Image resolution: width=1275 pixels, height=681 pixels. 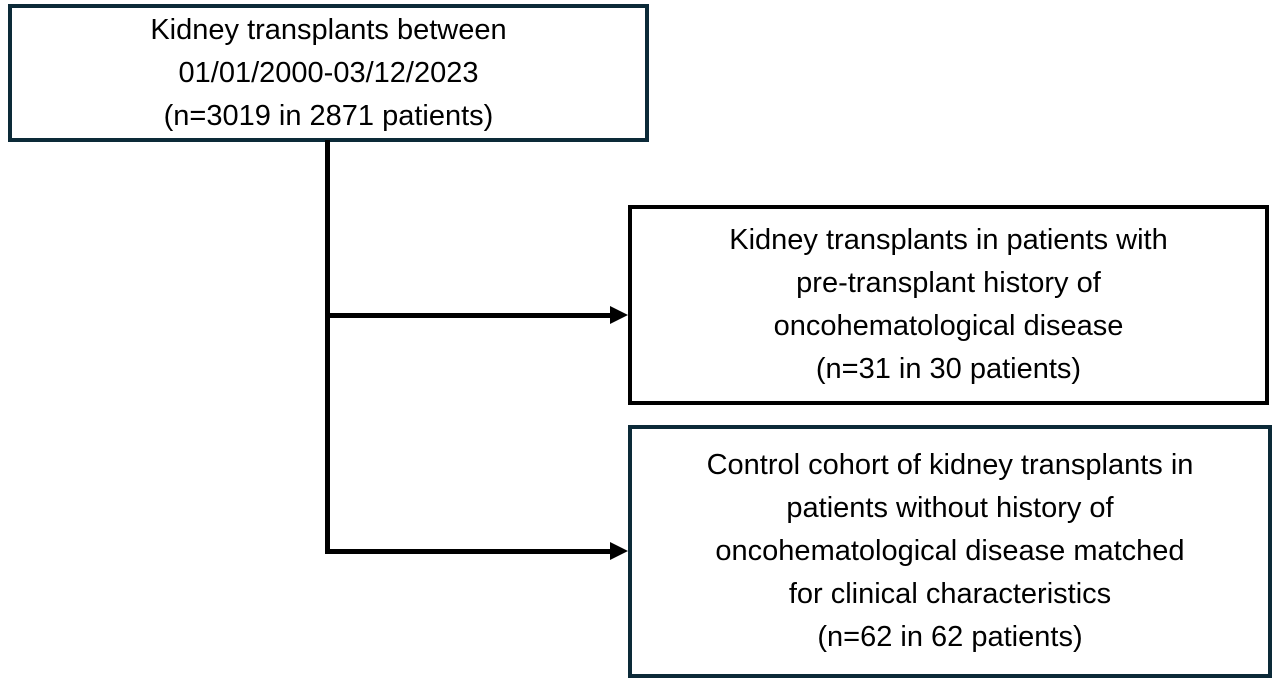 I want to click on connector-line-to-control-cohort, so click(x=468, y=551).